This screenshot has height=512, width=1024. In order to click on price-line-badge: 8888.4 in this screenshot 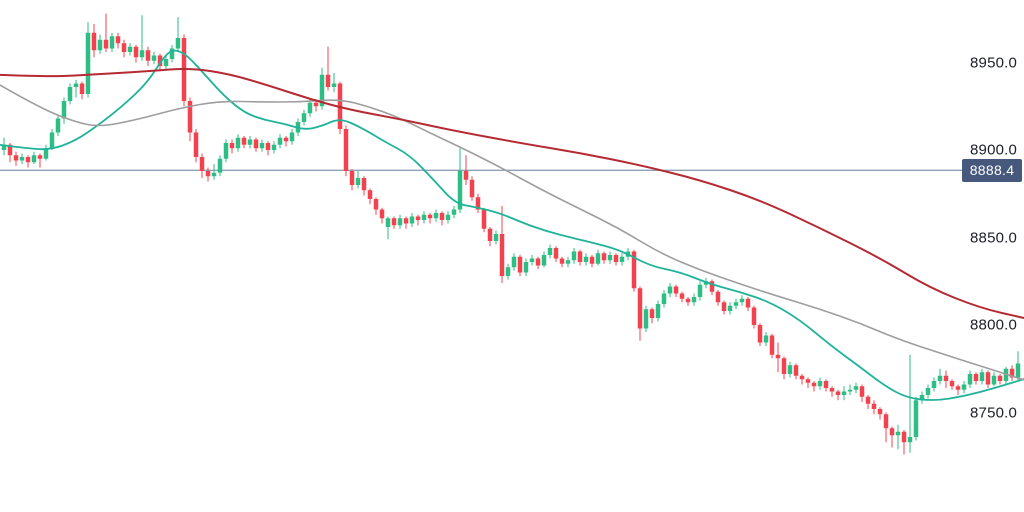, I will do `click(992, 170)`.